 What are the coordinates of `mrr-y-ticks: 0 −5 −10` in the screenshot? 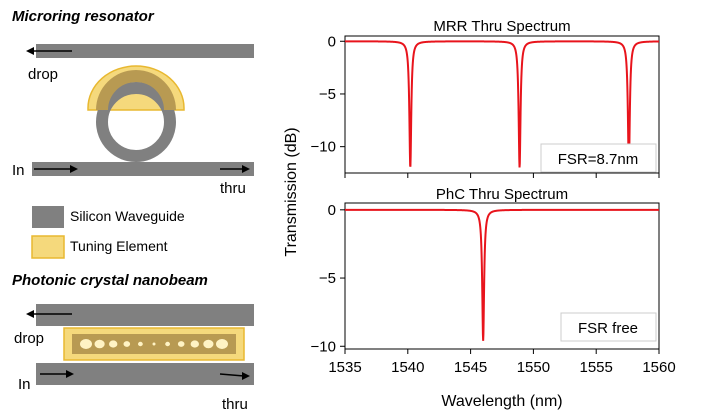 It's located at (328, 94).